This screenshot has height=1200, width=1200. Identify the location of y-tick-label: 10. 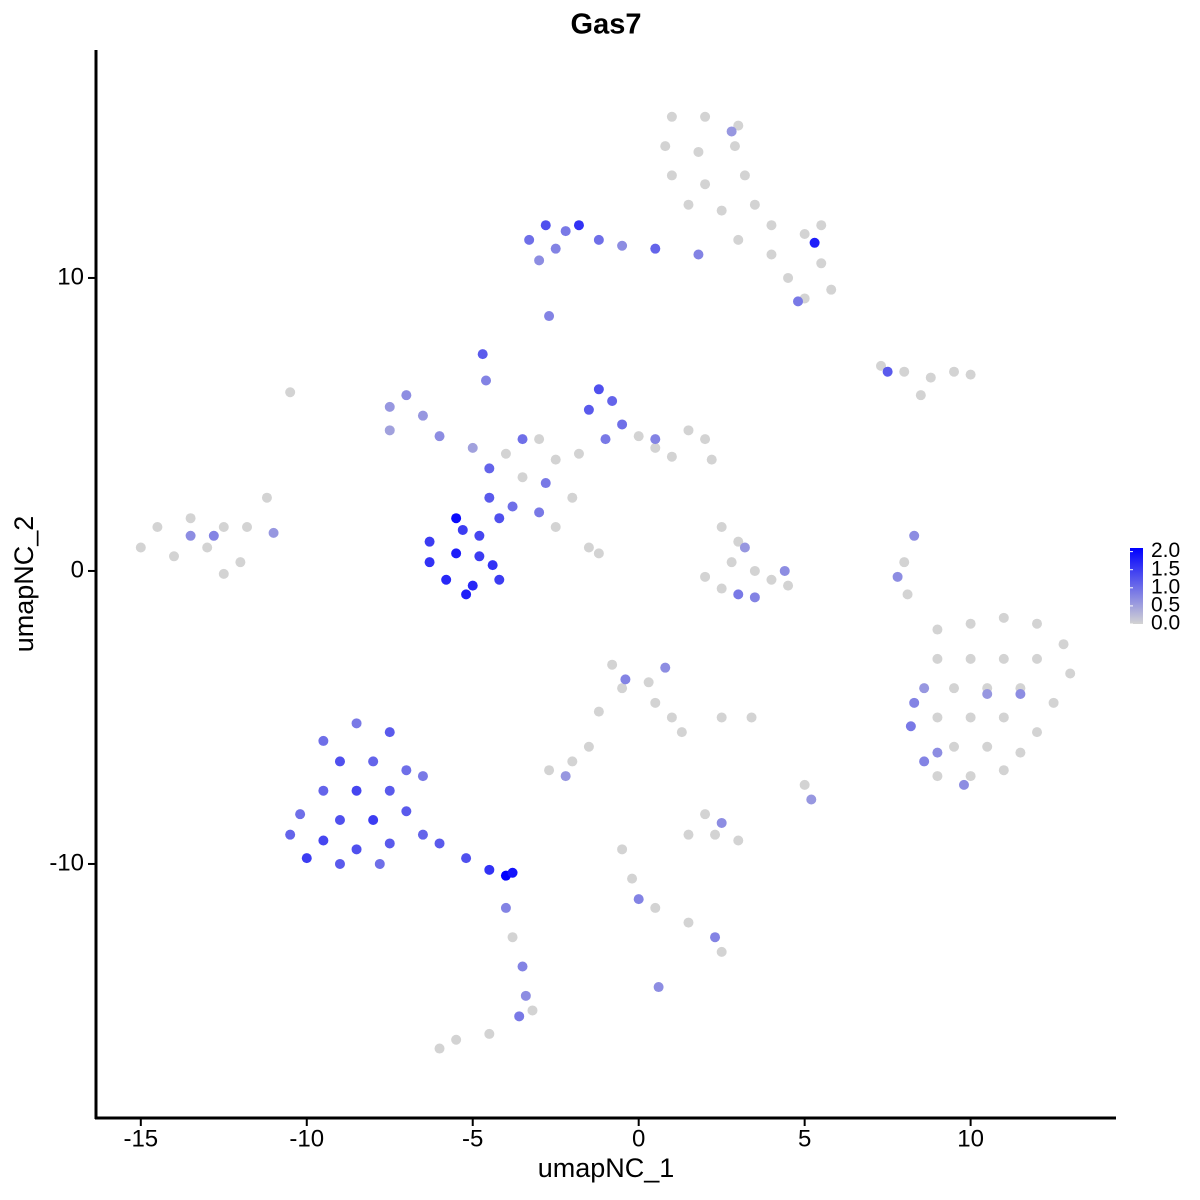
(70, 276).